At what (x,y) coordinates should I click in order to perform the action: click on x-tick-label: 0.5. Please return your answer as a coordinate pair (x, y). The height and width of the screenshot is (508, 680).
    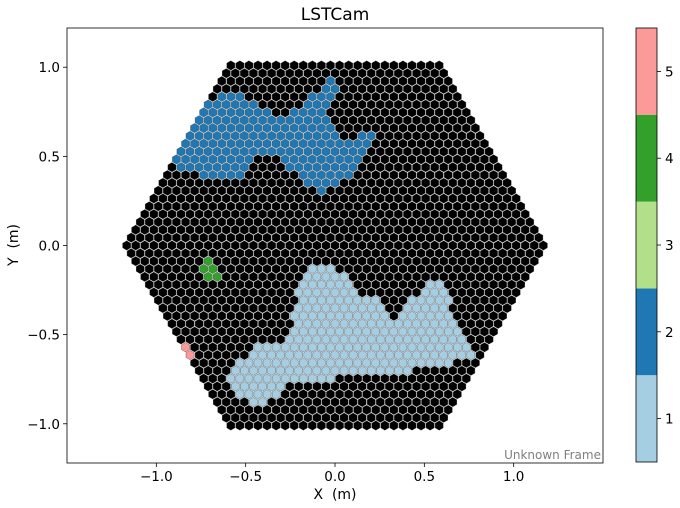
    Looking at the image, I should click on (424, 477).